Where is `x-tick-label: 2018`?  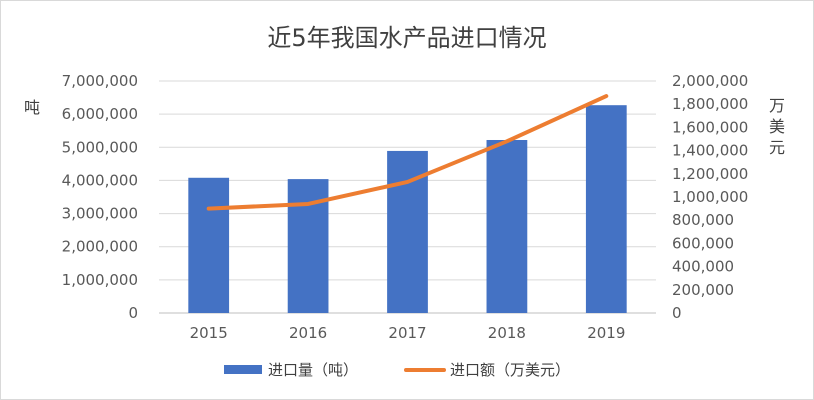
x-tick-label: 2018 is located at coordinates (507, 333).